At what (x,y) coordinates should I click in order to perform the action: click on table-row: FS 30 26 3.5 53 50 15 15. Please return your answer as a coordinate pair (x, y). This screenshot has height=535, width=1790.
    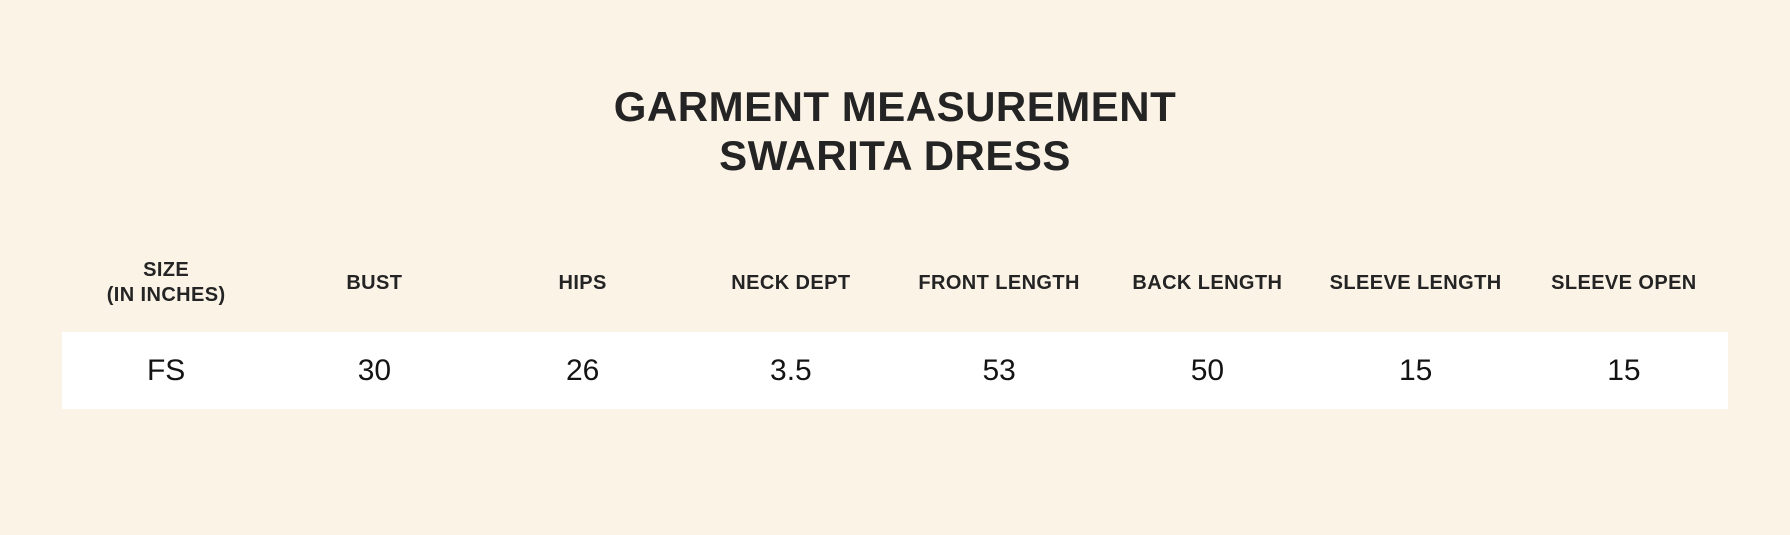
    Looking at the image, I should click on (895, 370).